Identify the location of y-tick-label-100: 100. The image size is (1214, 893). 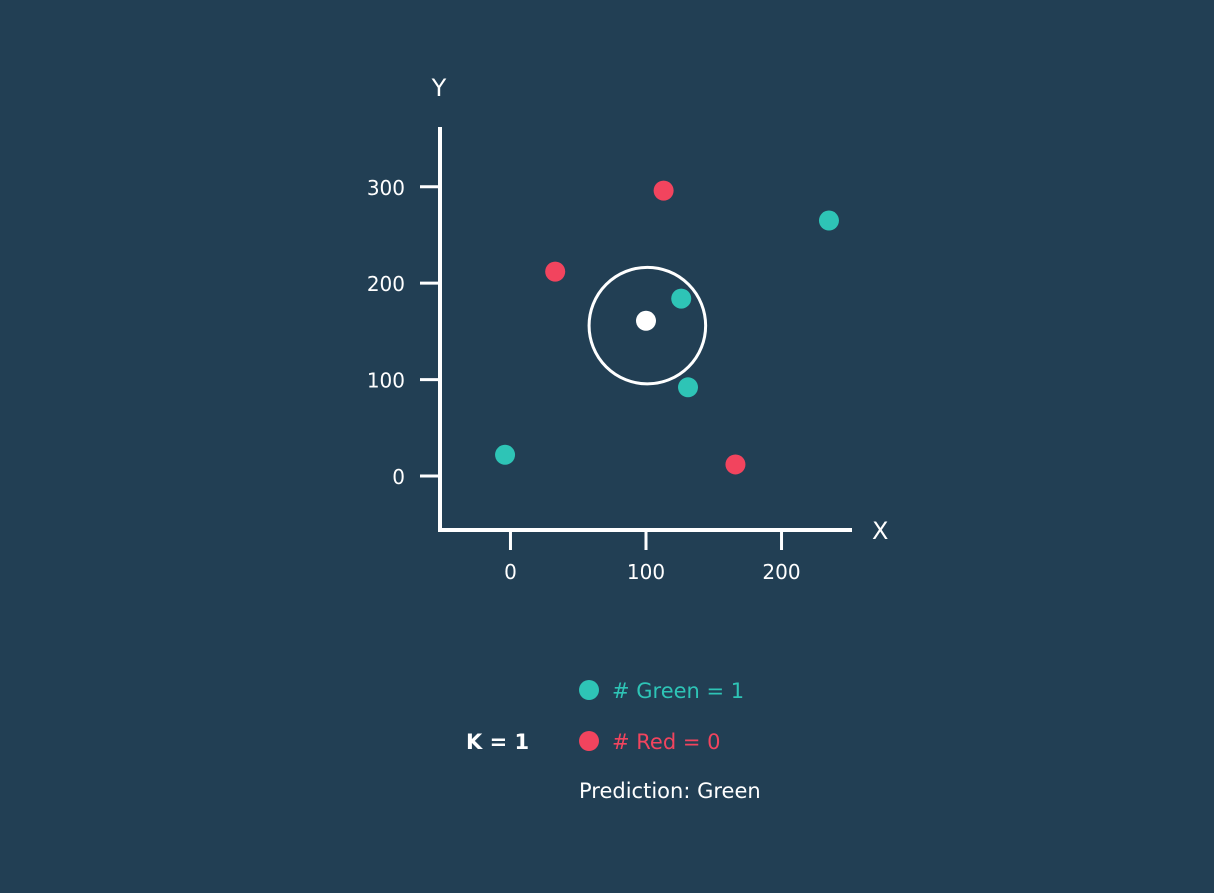
(386, 381).